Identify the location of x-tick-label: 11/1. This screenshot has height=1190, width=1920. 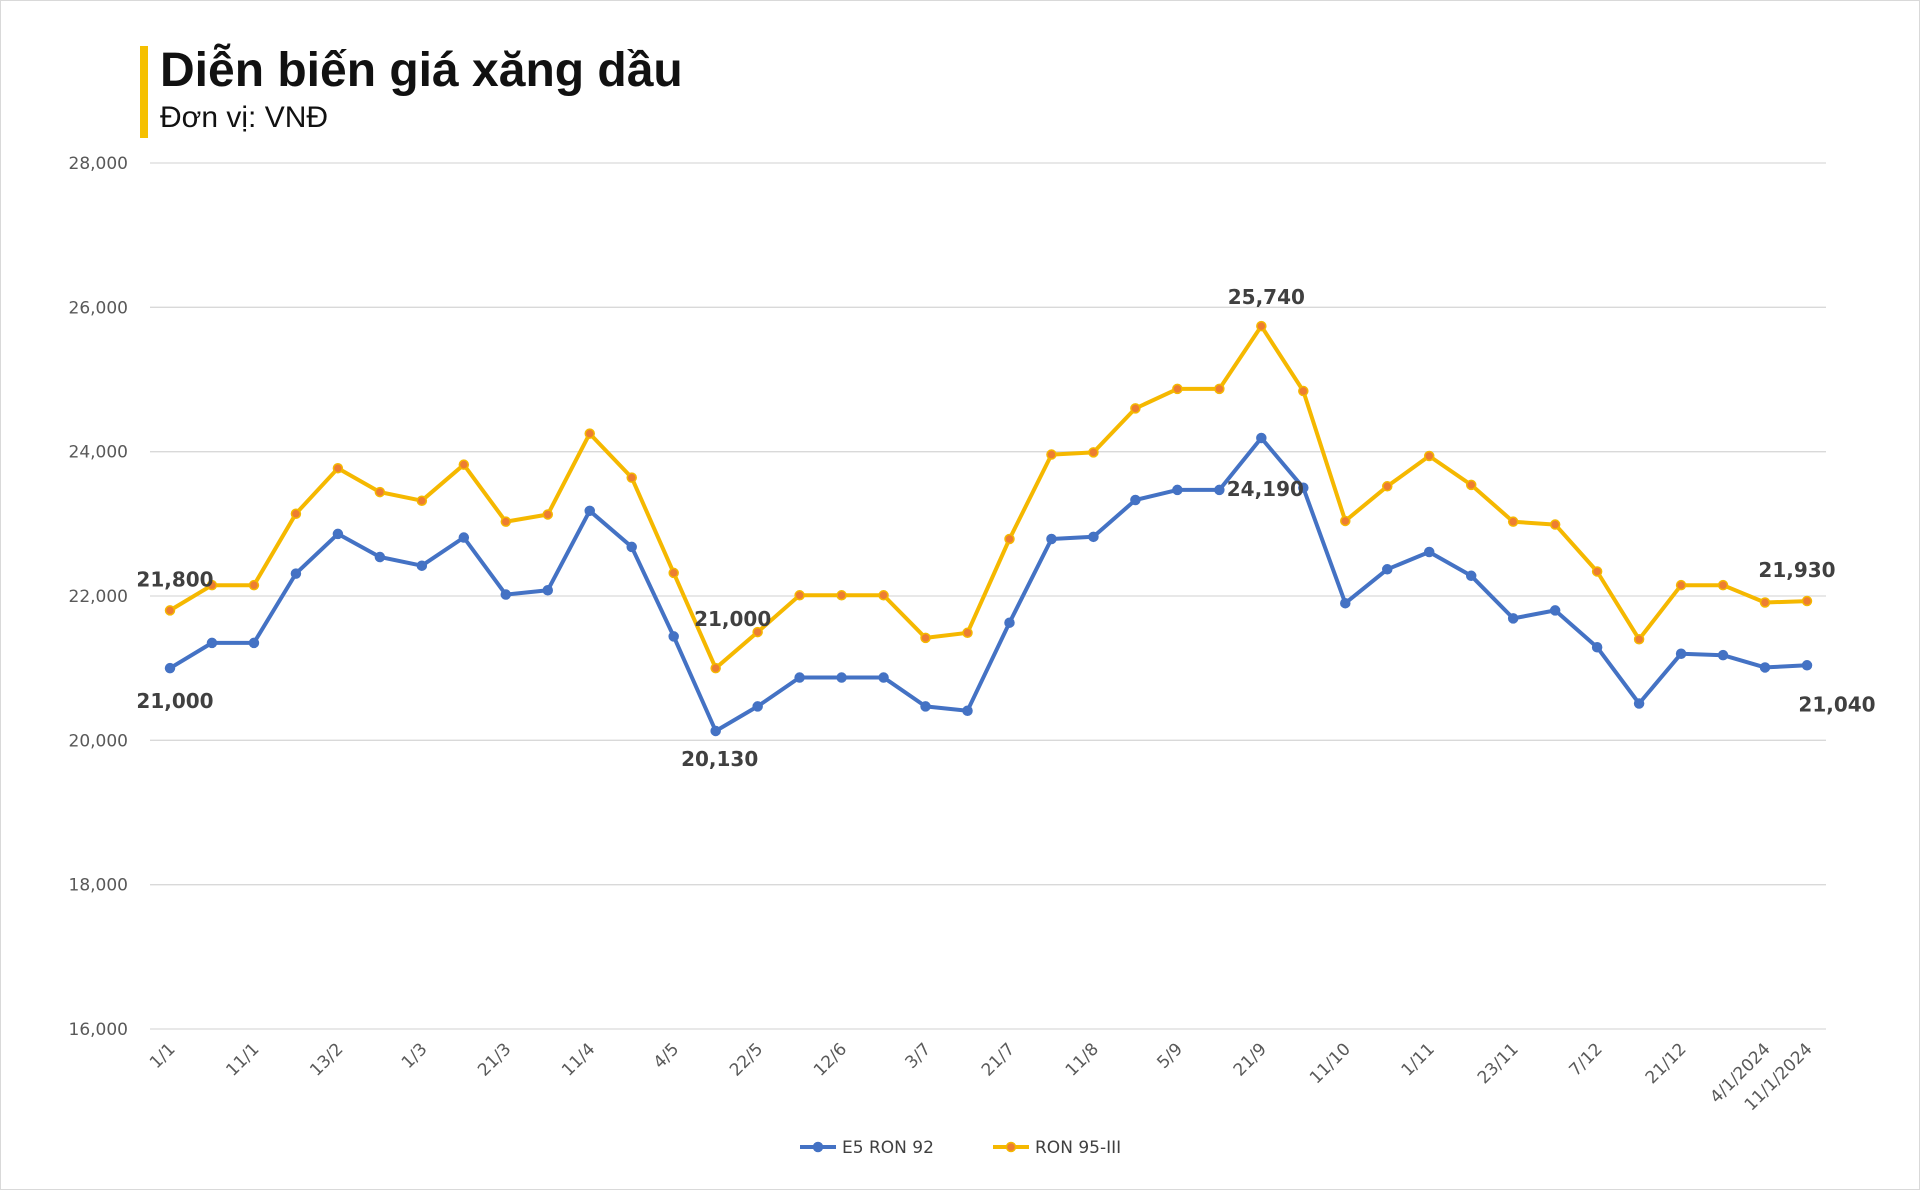
(242, 1059).